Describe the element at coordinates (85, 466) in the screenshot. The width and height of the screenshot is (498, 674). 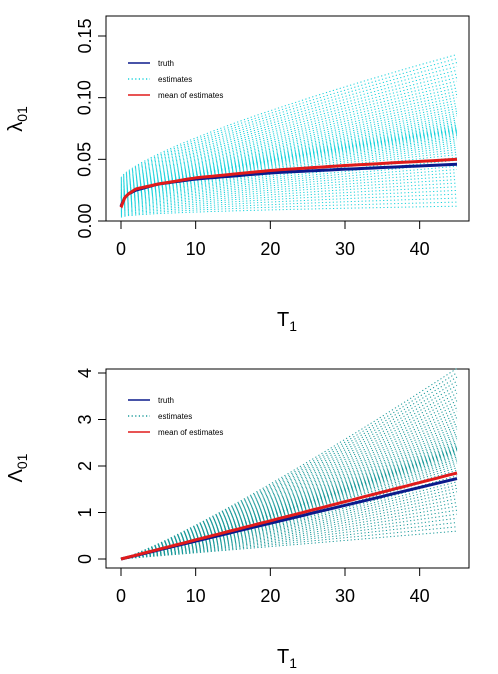
I see `y-tick-label: 2` at that location.